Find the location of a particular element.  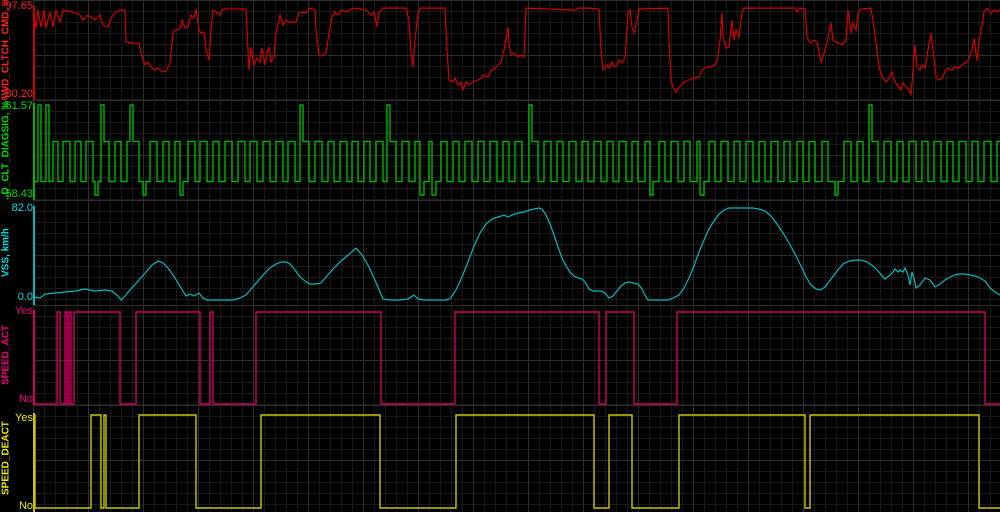

channel-name-label: SPEED_ACT is located at coordinates (6, 355).